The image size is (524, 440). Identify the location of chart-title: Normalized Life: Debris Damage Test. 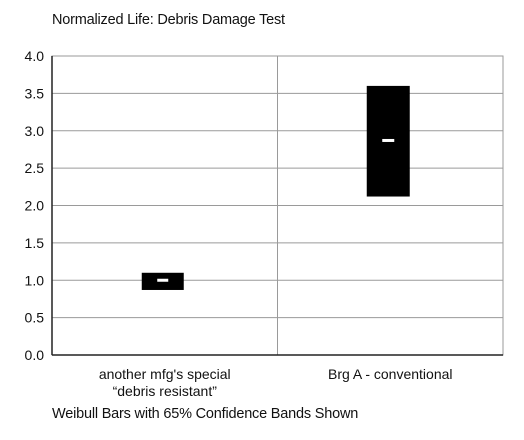
(168, 20).